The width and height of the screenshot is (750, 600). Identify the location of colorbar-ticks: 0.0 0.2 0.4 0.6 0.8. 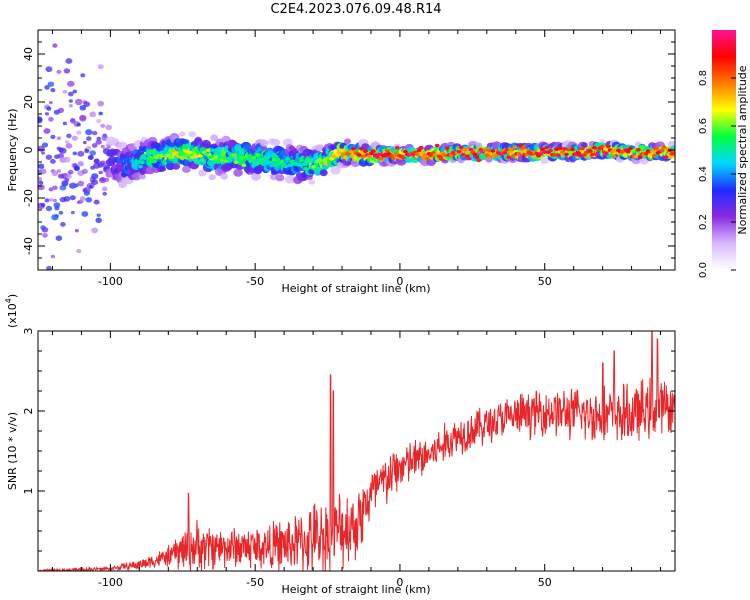
(717, 174).